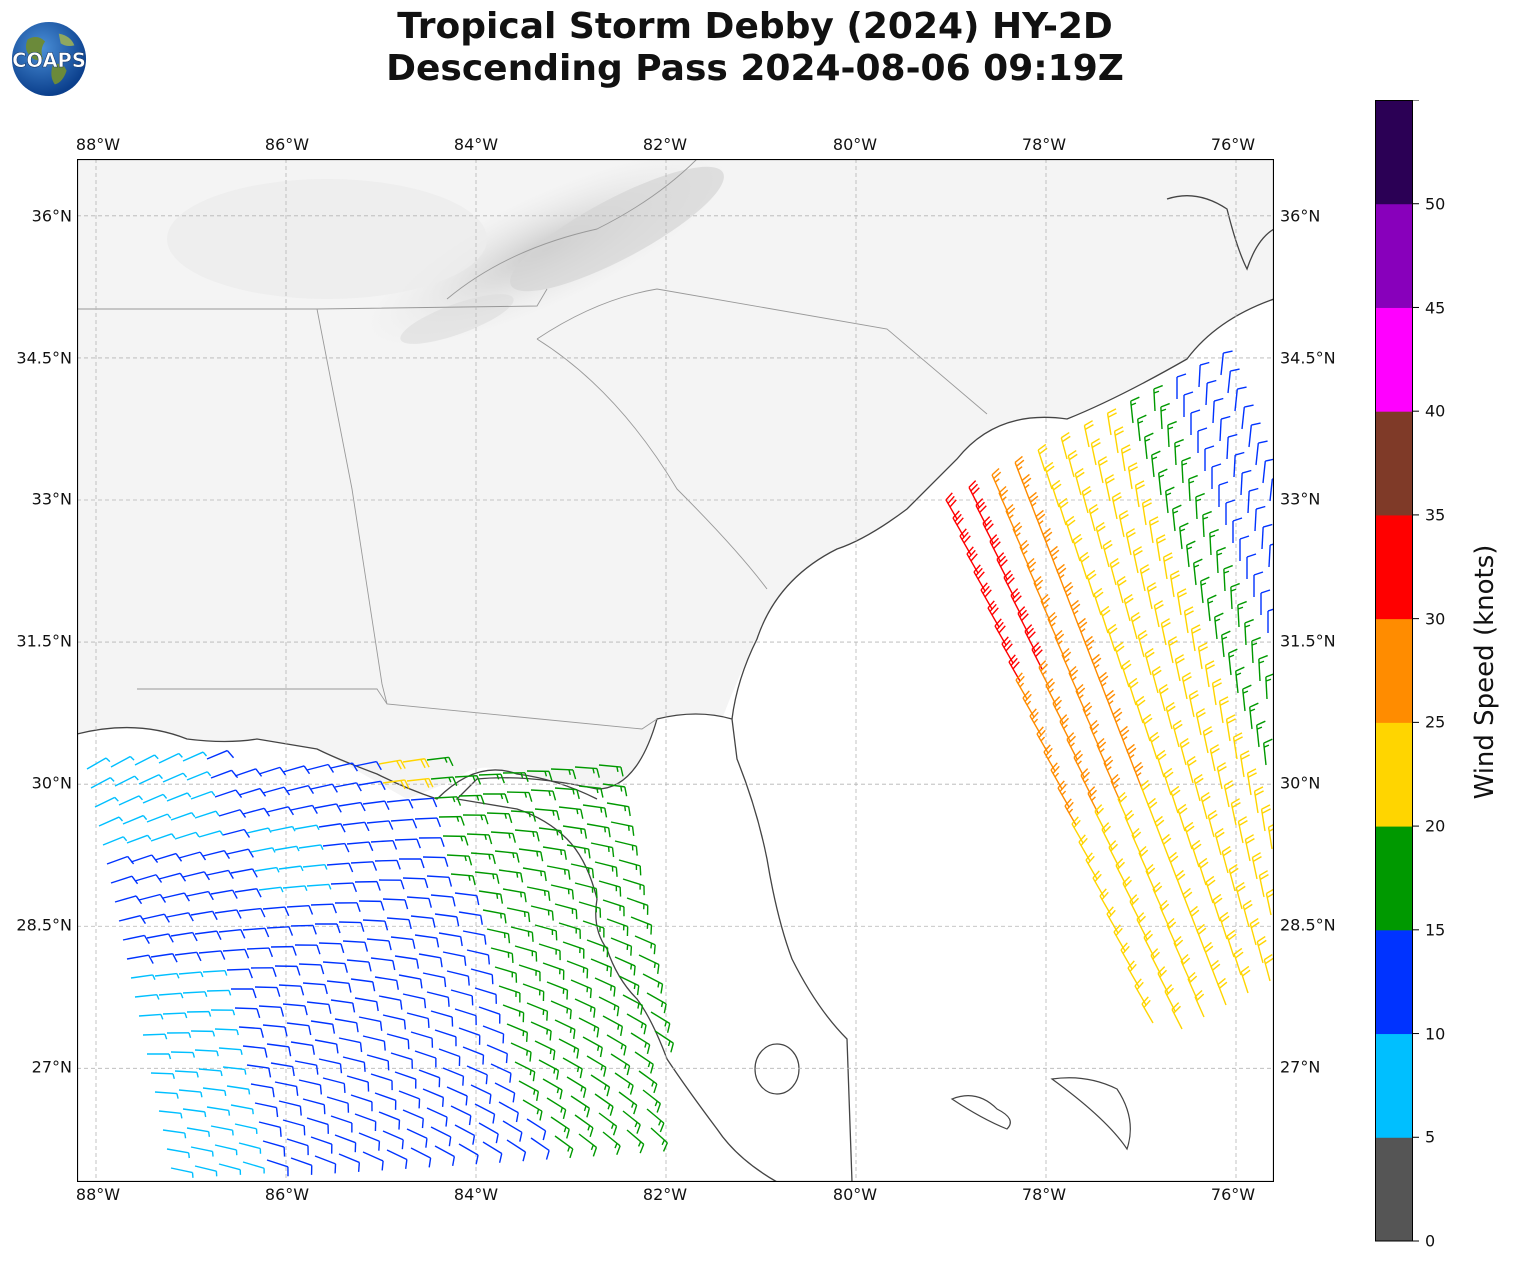 The width and height of the screenshot is (1513, 1264). Describe the element at coordinates (476, 144) in the screenshot. I see `lon-label-top: 84°W` at that location.